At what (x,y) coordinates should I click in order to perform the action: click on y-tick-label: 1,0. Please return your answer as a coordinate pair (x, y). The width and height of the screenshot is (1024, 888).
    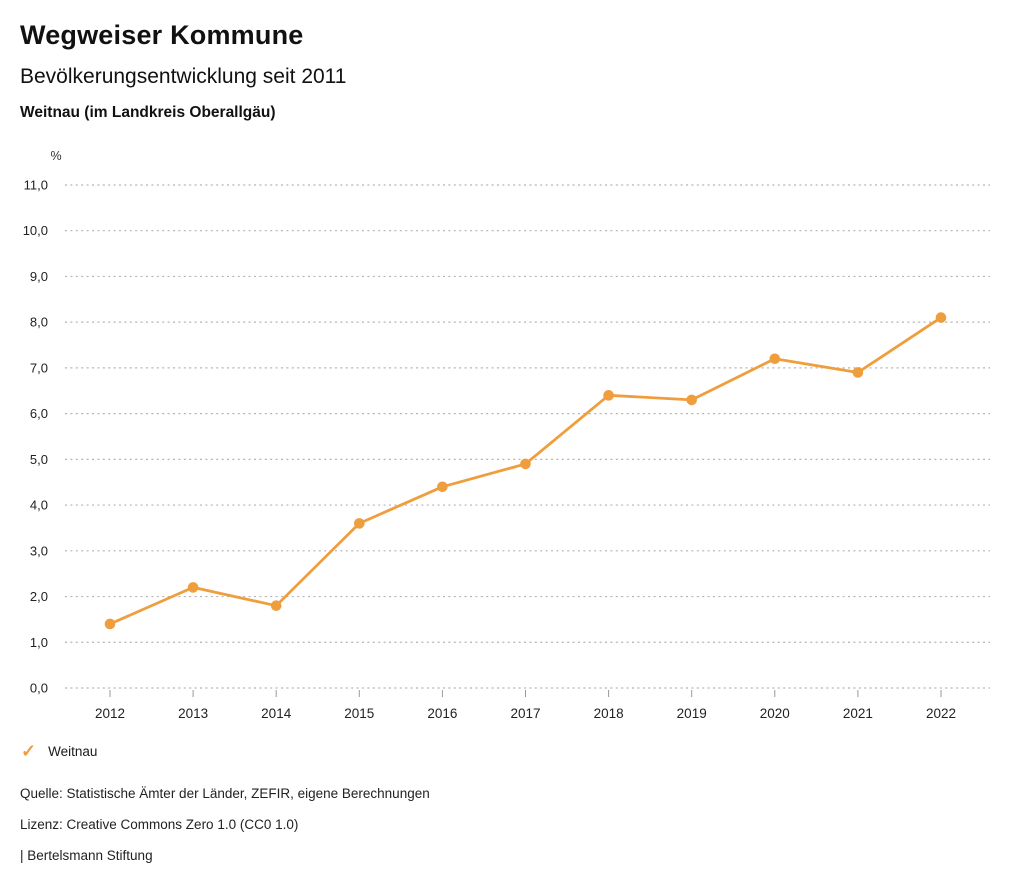
    Looking at the image, I should click on (39, 642).